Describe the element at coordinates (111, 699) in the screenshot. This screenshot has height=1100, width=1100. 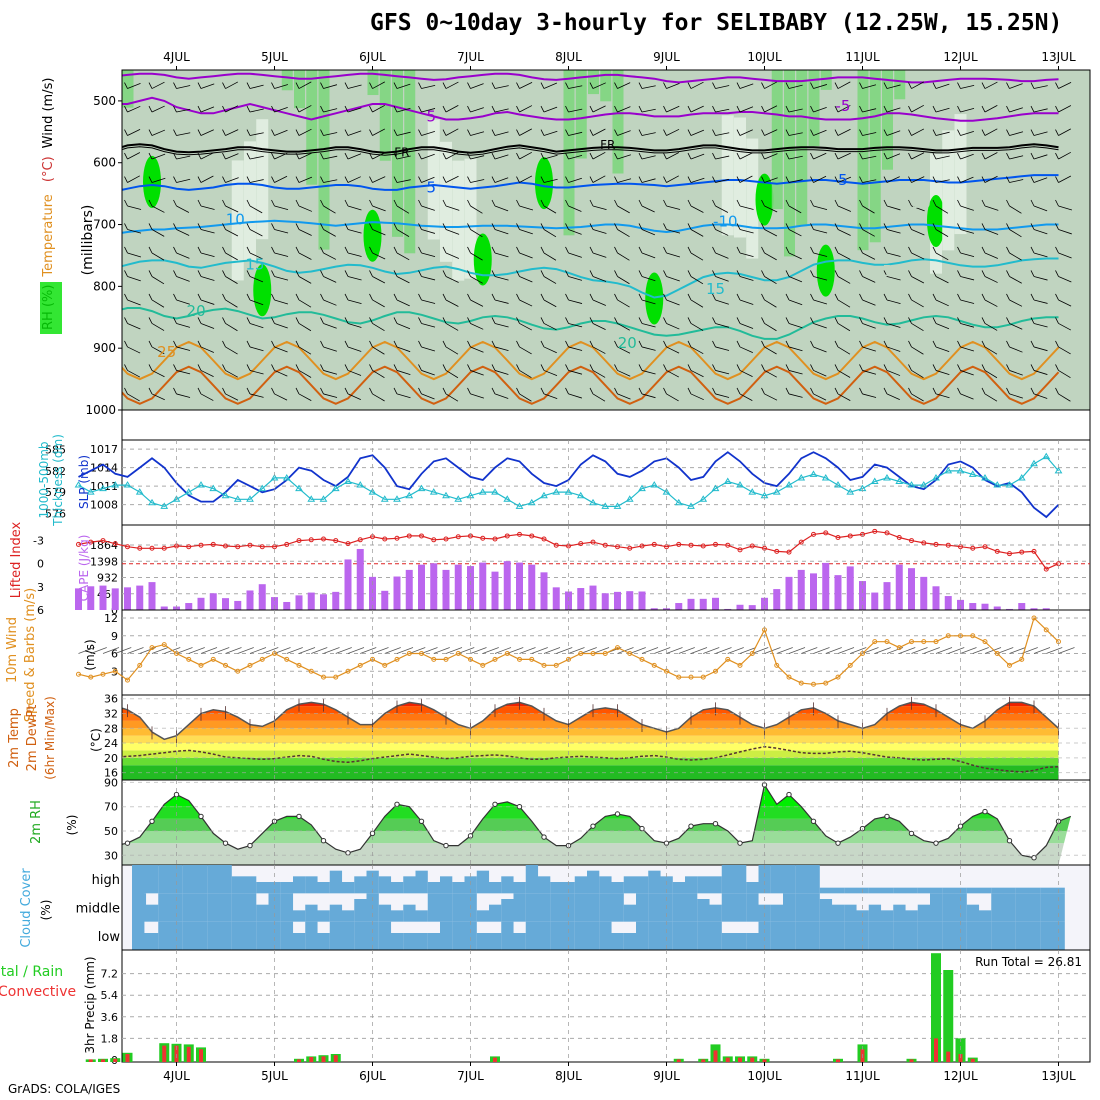
I see `temp-tick-label: 36` at that location.